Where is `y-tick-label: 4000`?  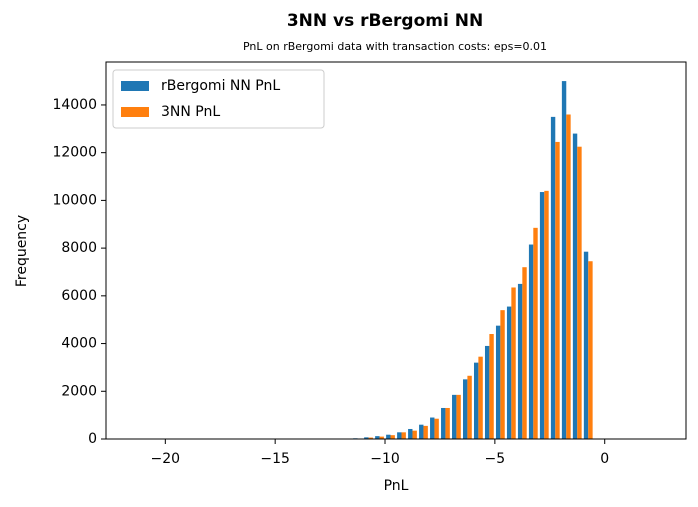 y-tick-label: 4000 is located at coordinates (79, 344).